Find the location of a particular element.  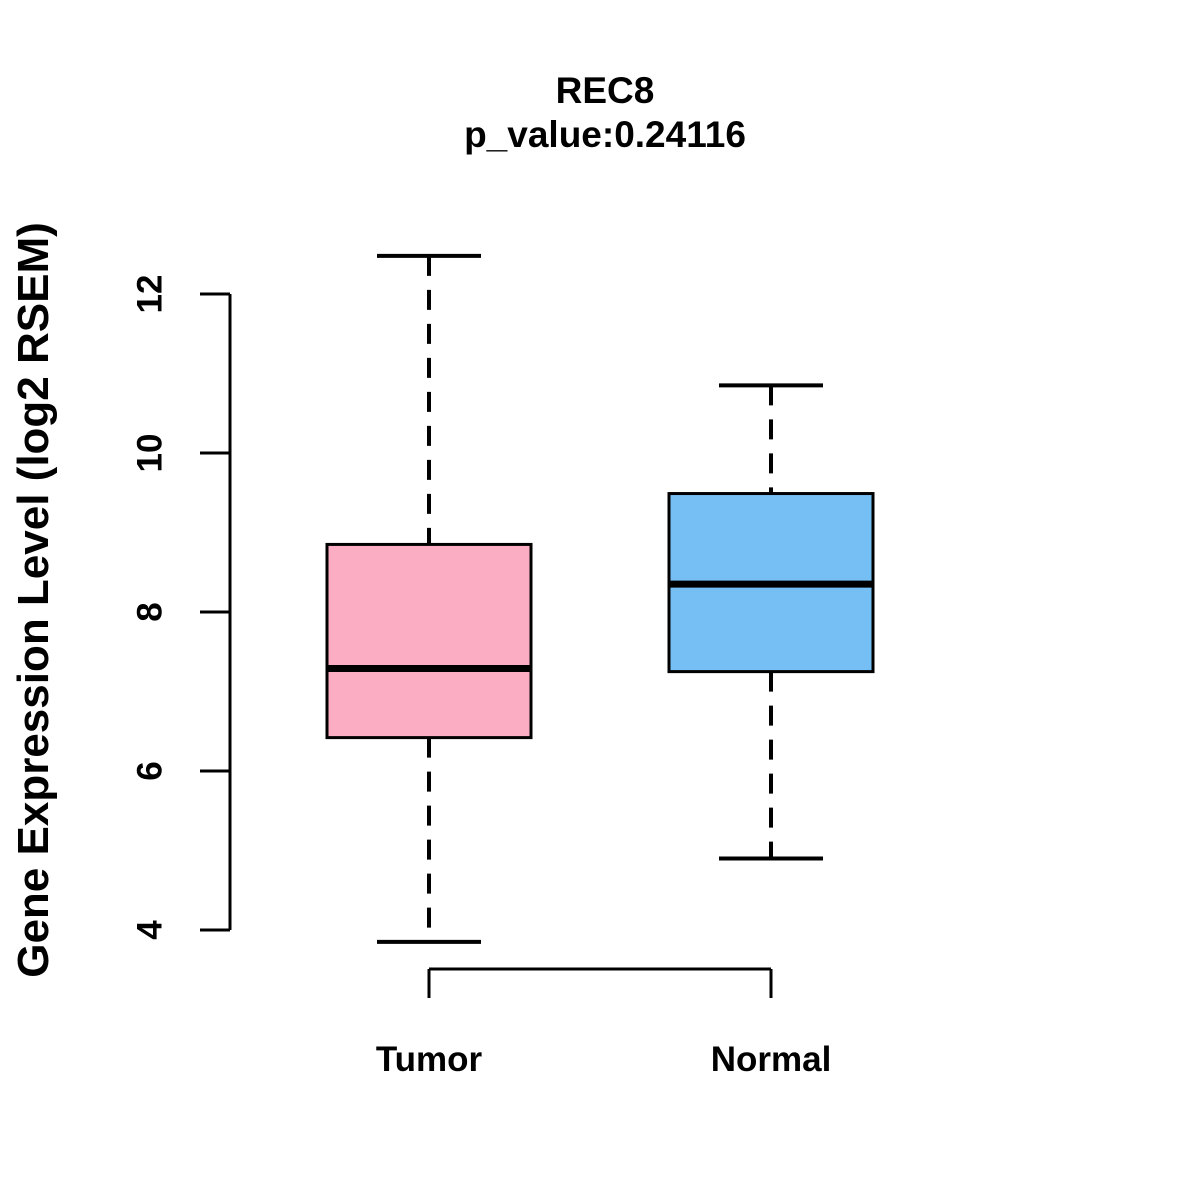

y-tick-label: 4 is located at coordinates (150, 930).